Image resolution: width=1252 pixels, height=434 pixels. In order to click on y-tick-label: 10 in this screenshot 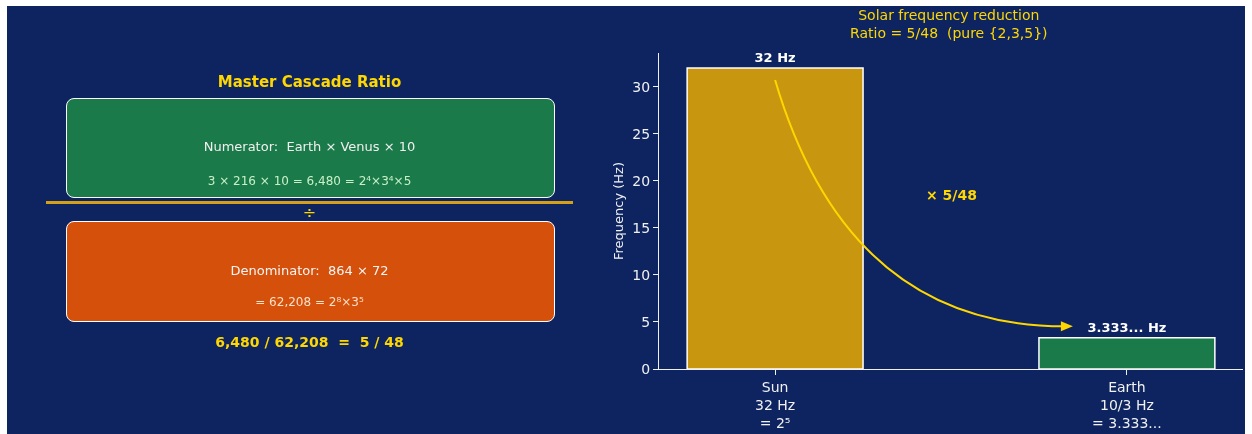, I will do `click(641, 274)`.